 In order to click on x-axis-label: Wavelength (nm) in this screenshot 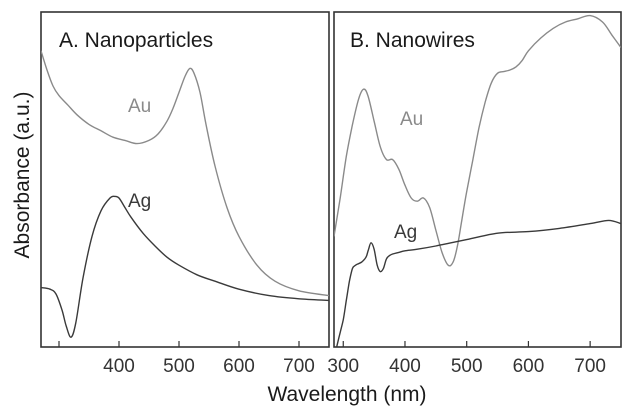, I will do `click(346, 394)`.